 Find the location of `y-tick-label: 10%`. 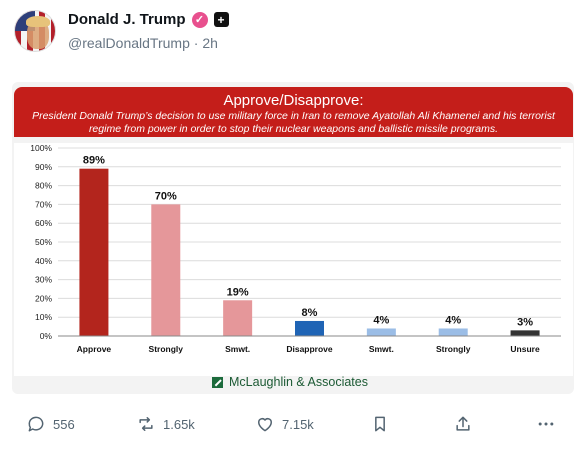

y-tick-label: 10% is located at coordinates (43, 317).